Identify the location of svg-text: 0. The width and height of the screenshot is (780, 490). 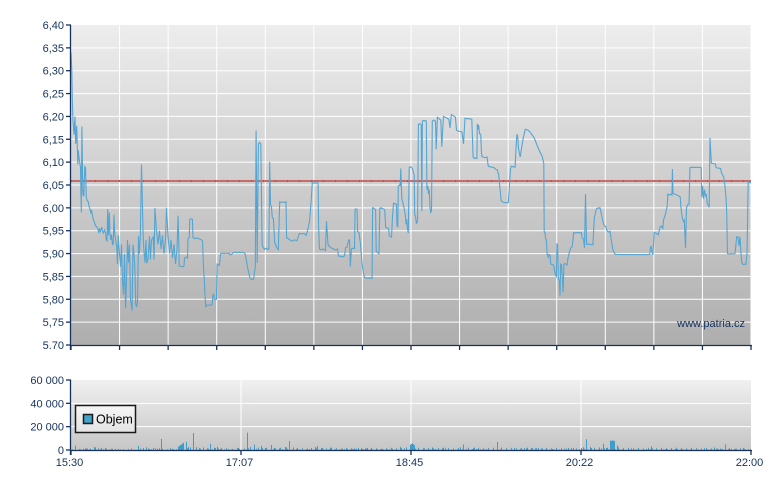
(61, 451).